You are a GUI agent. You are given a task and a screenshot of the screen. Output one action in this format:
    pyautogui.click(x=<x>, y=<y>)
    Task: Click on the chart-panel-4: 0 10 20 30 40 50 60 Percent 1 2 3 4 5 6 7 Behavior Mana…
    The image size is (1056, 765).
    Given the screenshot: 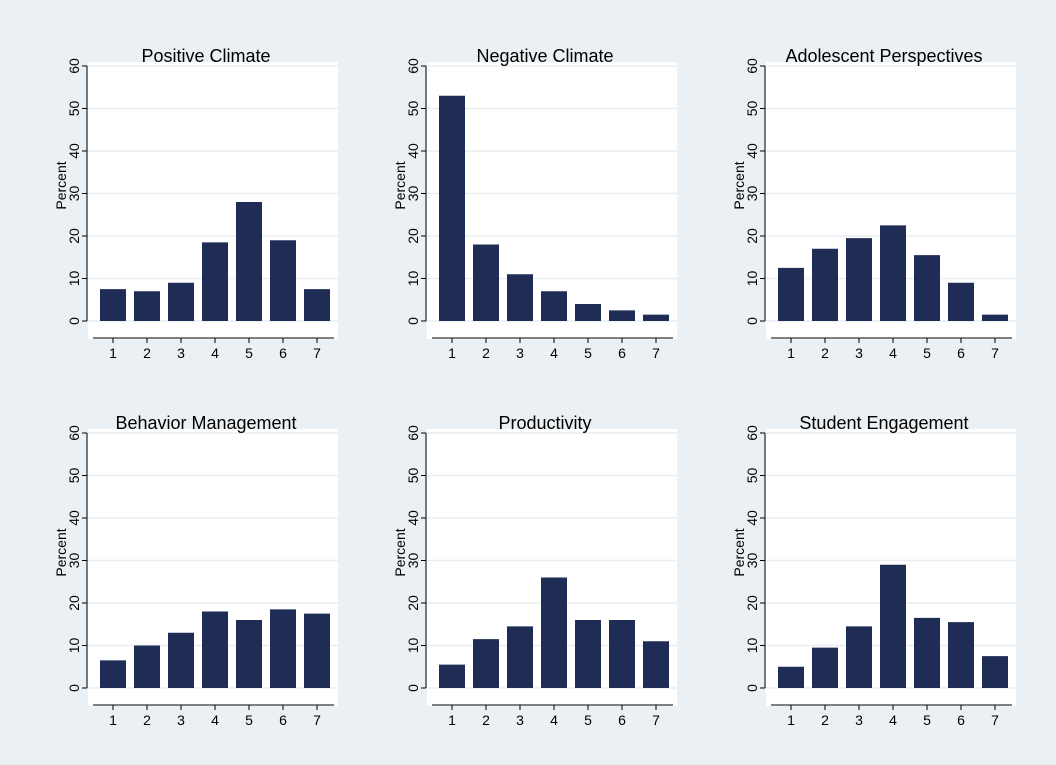 What is the action you would take?
    pyautogui.click(x=195, y=570)
    